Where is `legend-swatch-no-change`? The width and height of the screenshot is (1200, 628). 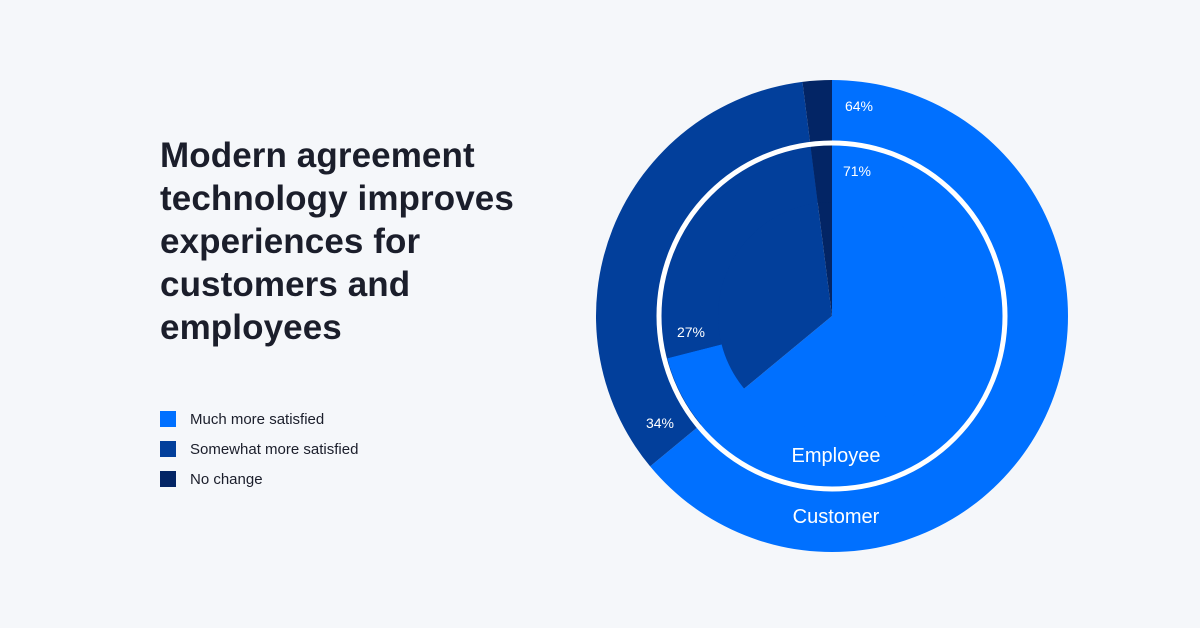 legend-swatch-no-change is located at coordinates (168, 479).